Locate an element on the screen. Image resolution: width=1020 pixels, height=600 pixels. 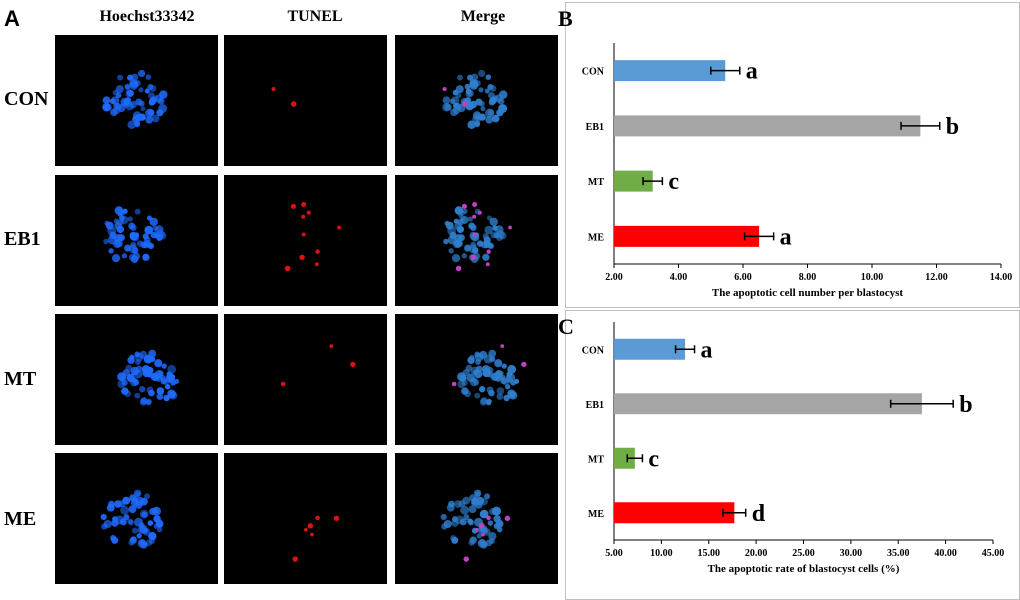
micrograph-con-tunel is located at coordinates (305, 100).